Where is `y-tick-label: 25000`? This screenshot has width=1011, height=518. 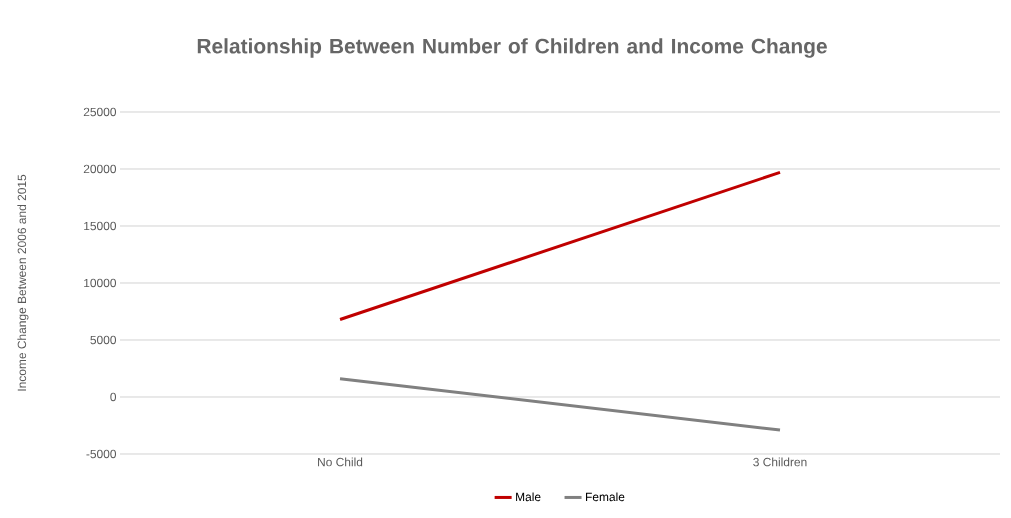 y-tick-label: 25000 is located at coordinates (100, 112).